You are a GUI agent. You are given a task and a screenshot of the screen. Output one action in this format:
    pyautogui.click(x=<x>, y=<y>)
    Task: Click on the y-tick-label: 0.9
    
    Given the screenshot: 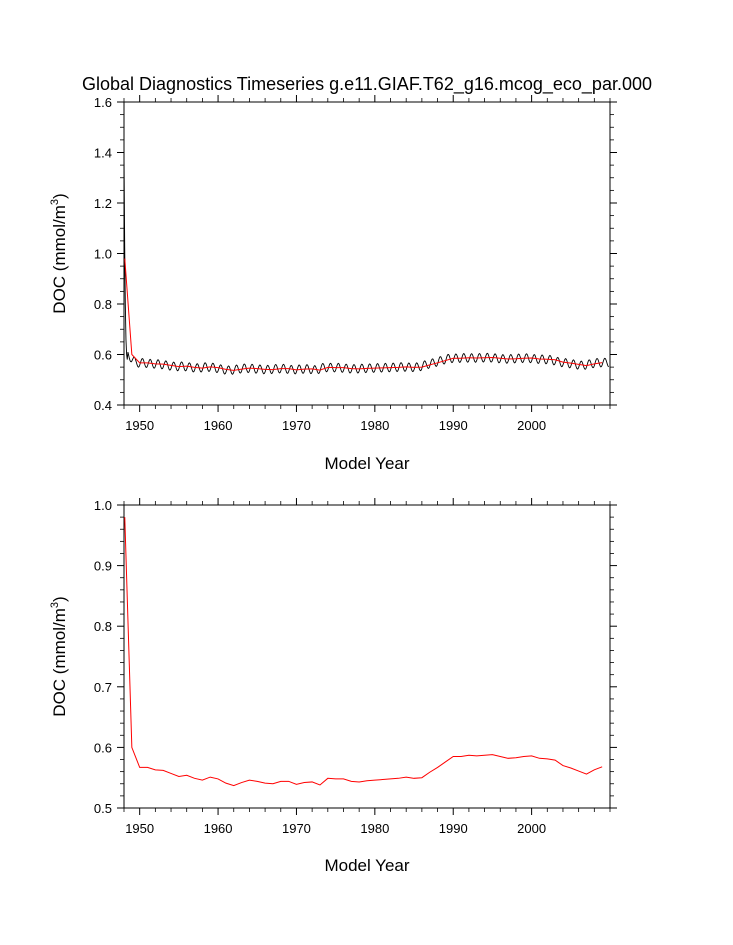 What is the action you would take?
    pyautogui.click(x=103, y=566)
    